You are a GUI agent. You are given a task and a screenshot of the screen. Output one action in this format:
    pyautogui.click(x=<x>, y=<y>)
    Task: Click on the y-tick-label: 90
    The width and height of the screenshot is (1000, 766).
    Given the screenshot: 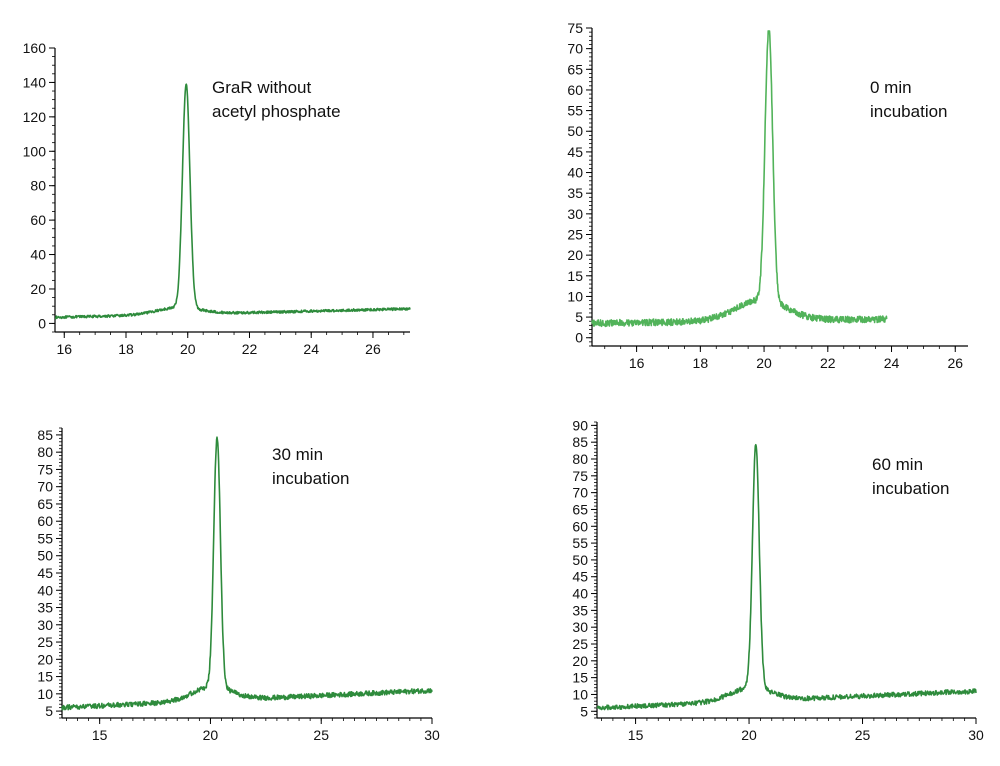 What is the action you would take?
    pyautogui.click(x=580, y=425)
    